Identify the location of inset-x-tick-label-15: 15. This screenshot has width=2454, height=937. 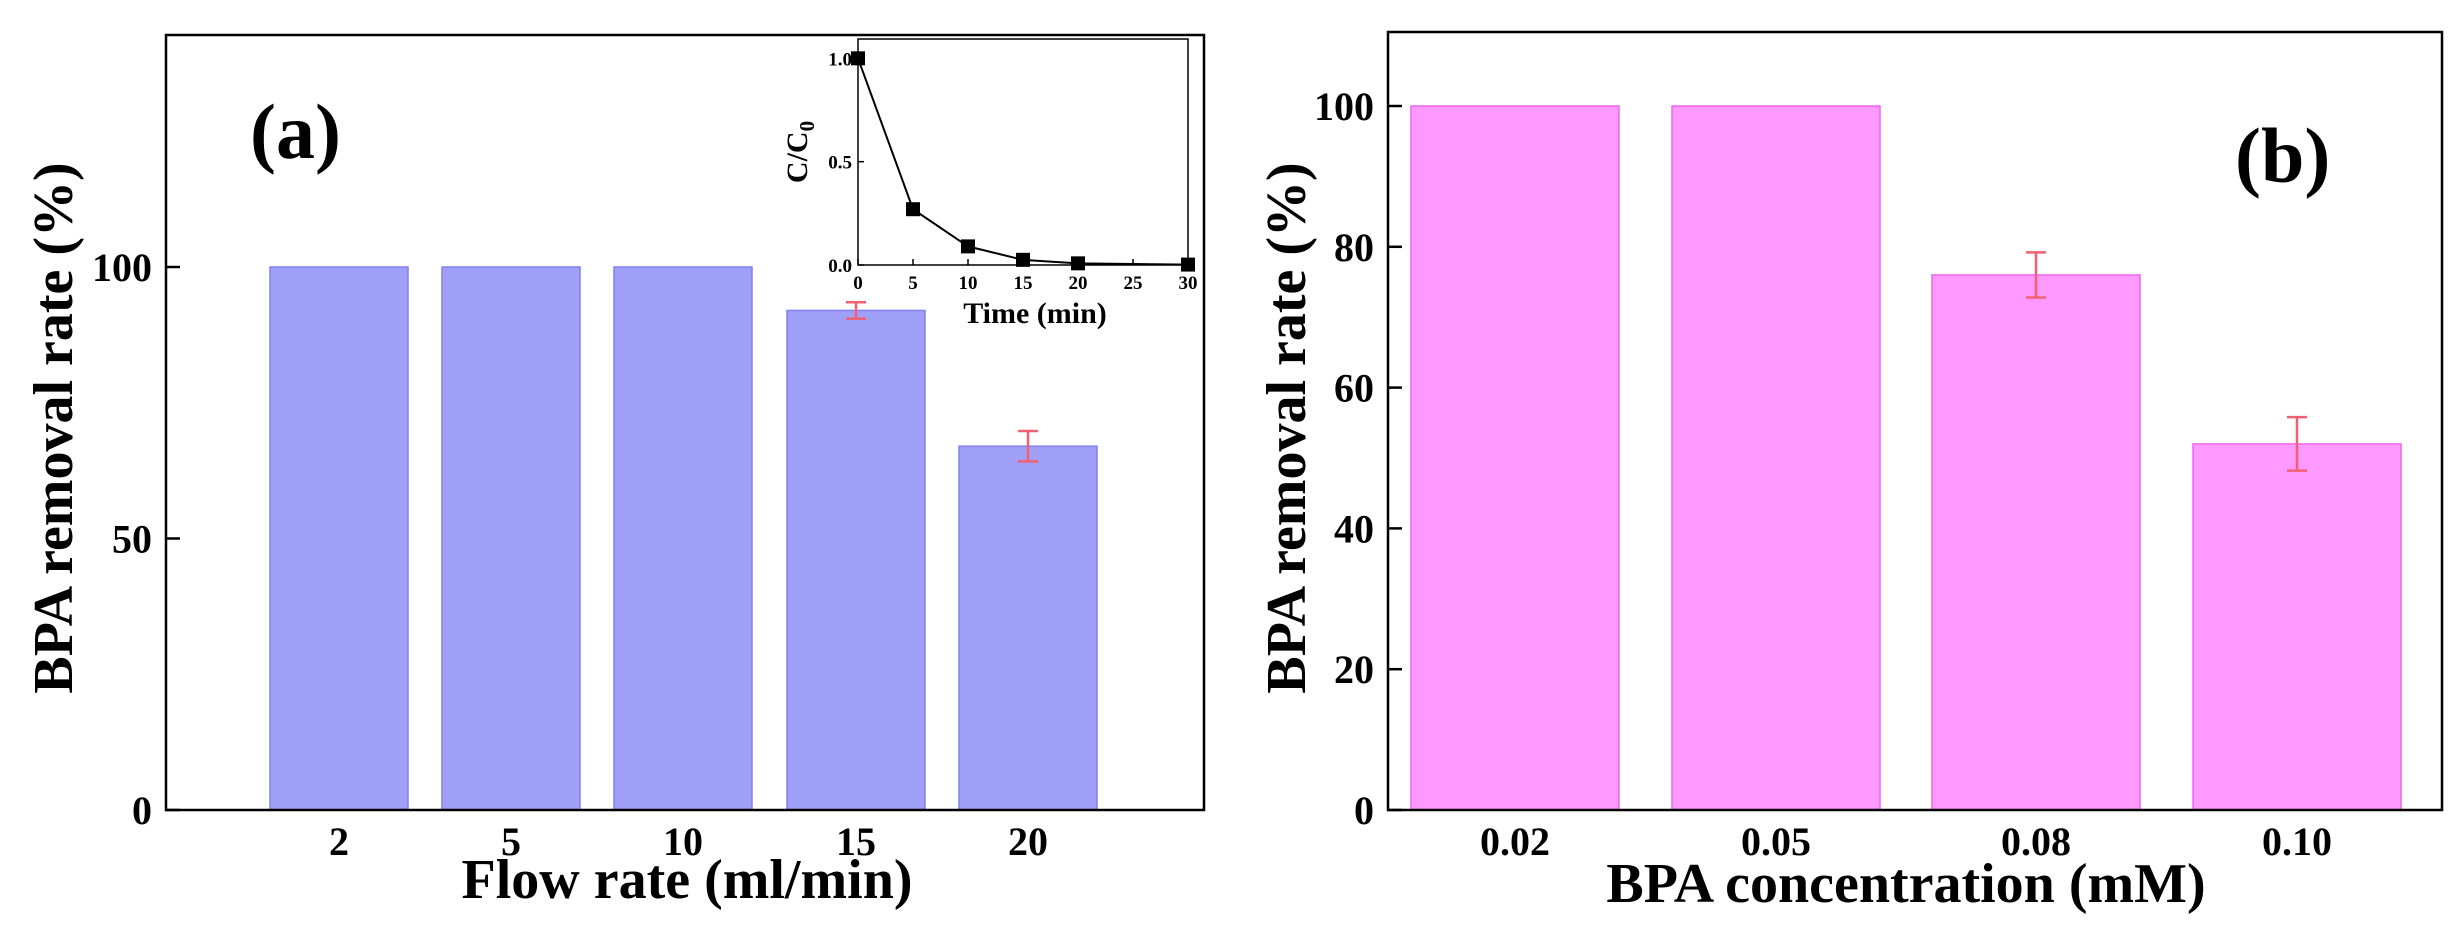
(1023, 283).